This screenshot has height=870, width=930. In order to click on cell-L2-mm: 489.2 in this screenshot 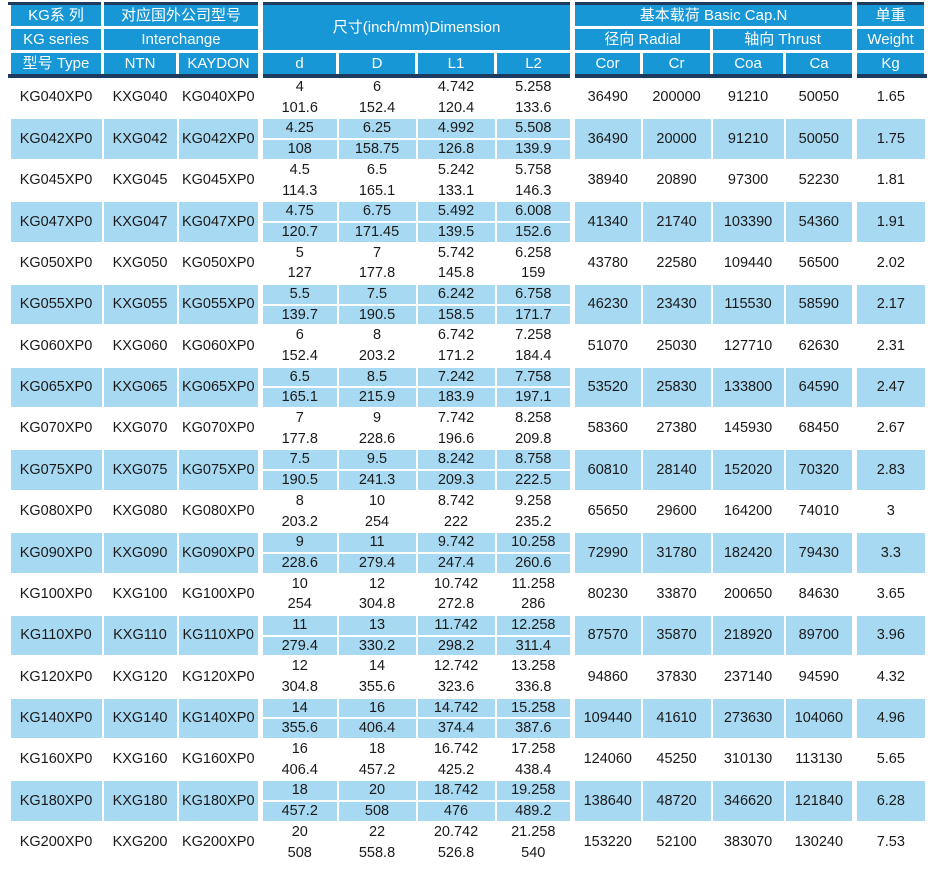, I will do `click(534, 811)`.